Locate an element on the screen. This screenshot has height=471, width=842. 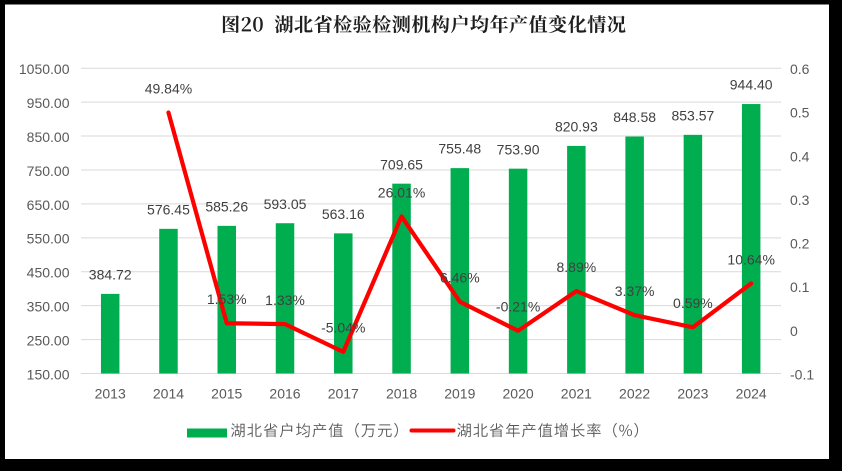
svg-text: 350.00 is located at coordinates (48, 307).